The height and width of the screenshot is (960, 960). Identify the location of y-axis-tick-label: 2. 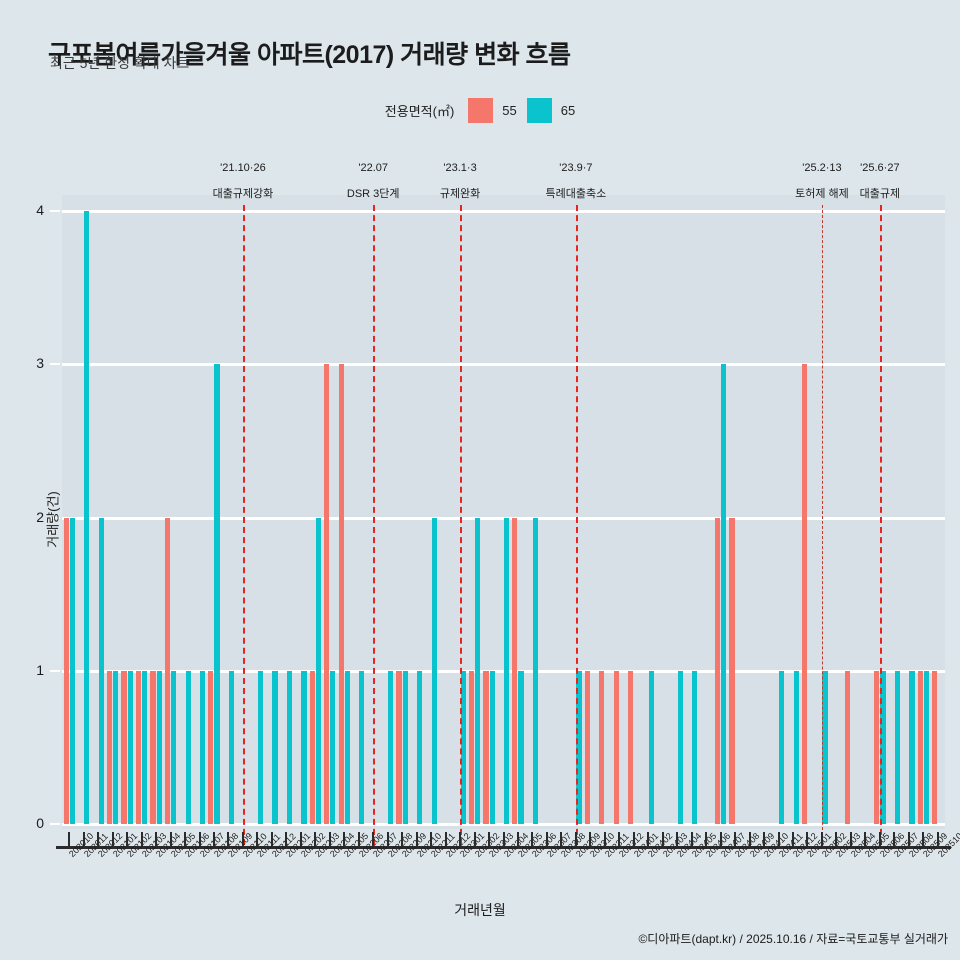
(40, 516).